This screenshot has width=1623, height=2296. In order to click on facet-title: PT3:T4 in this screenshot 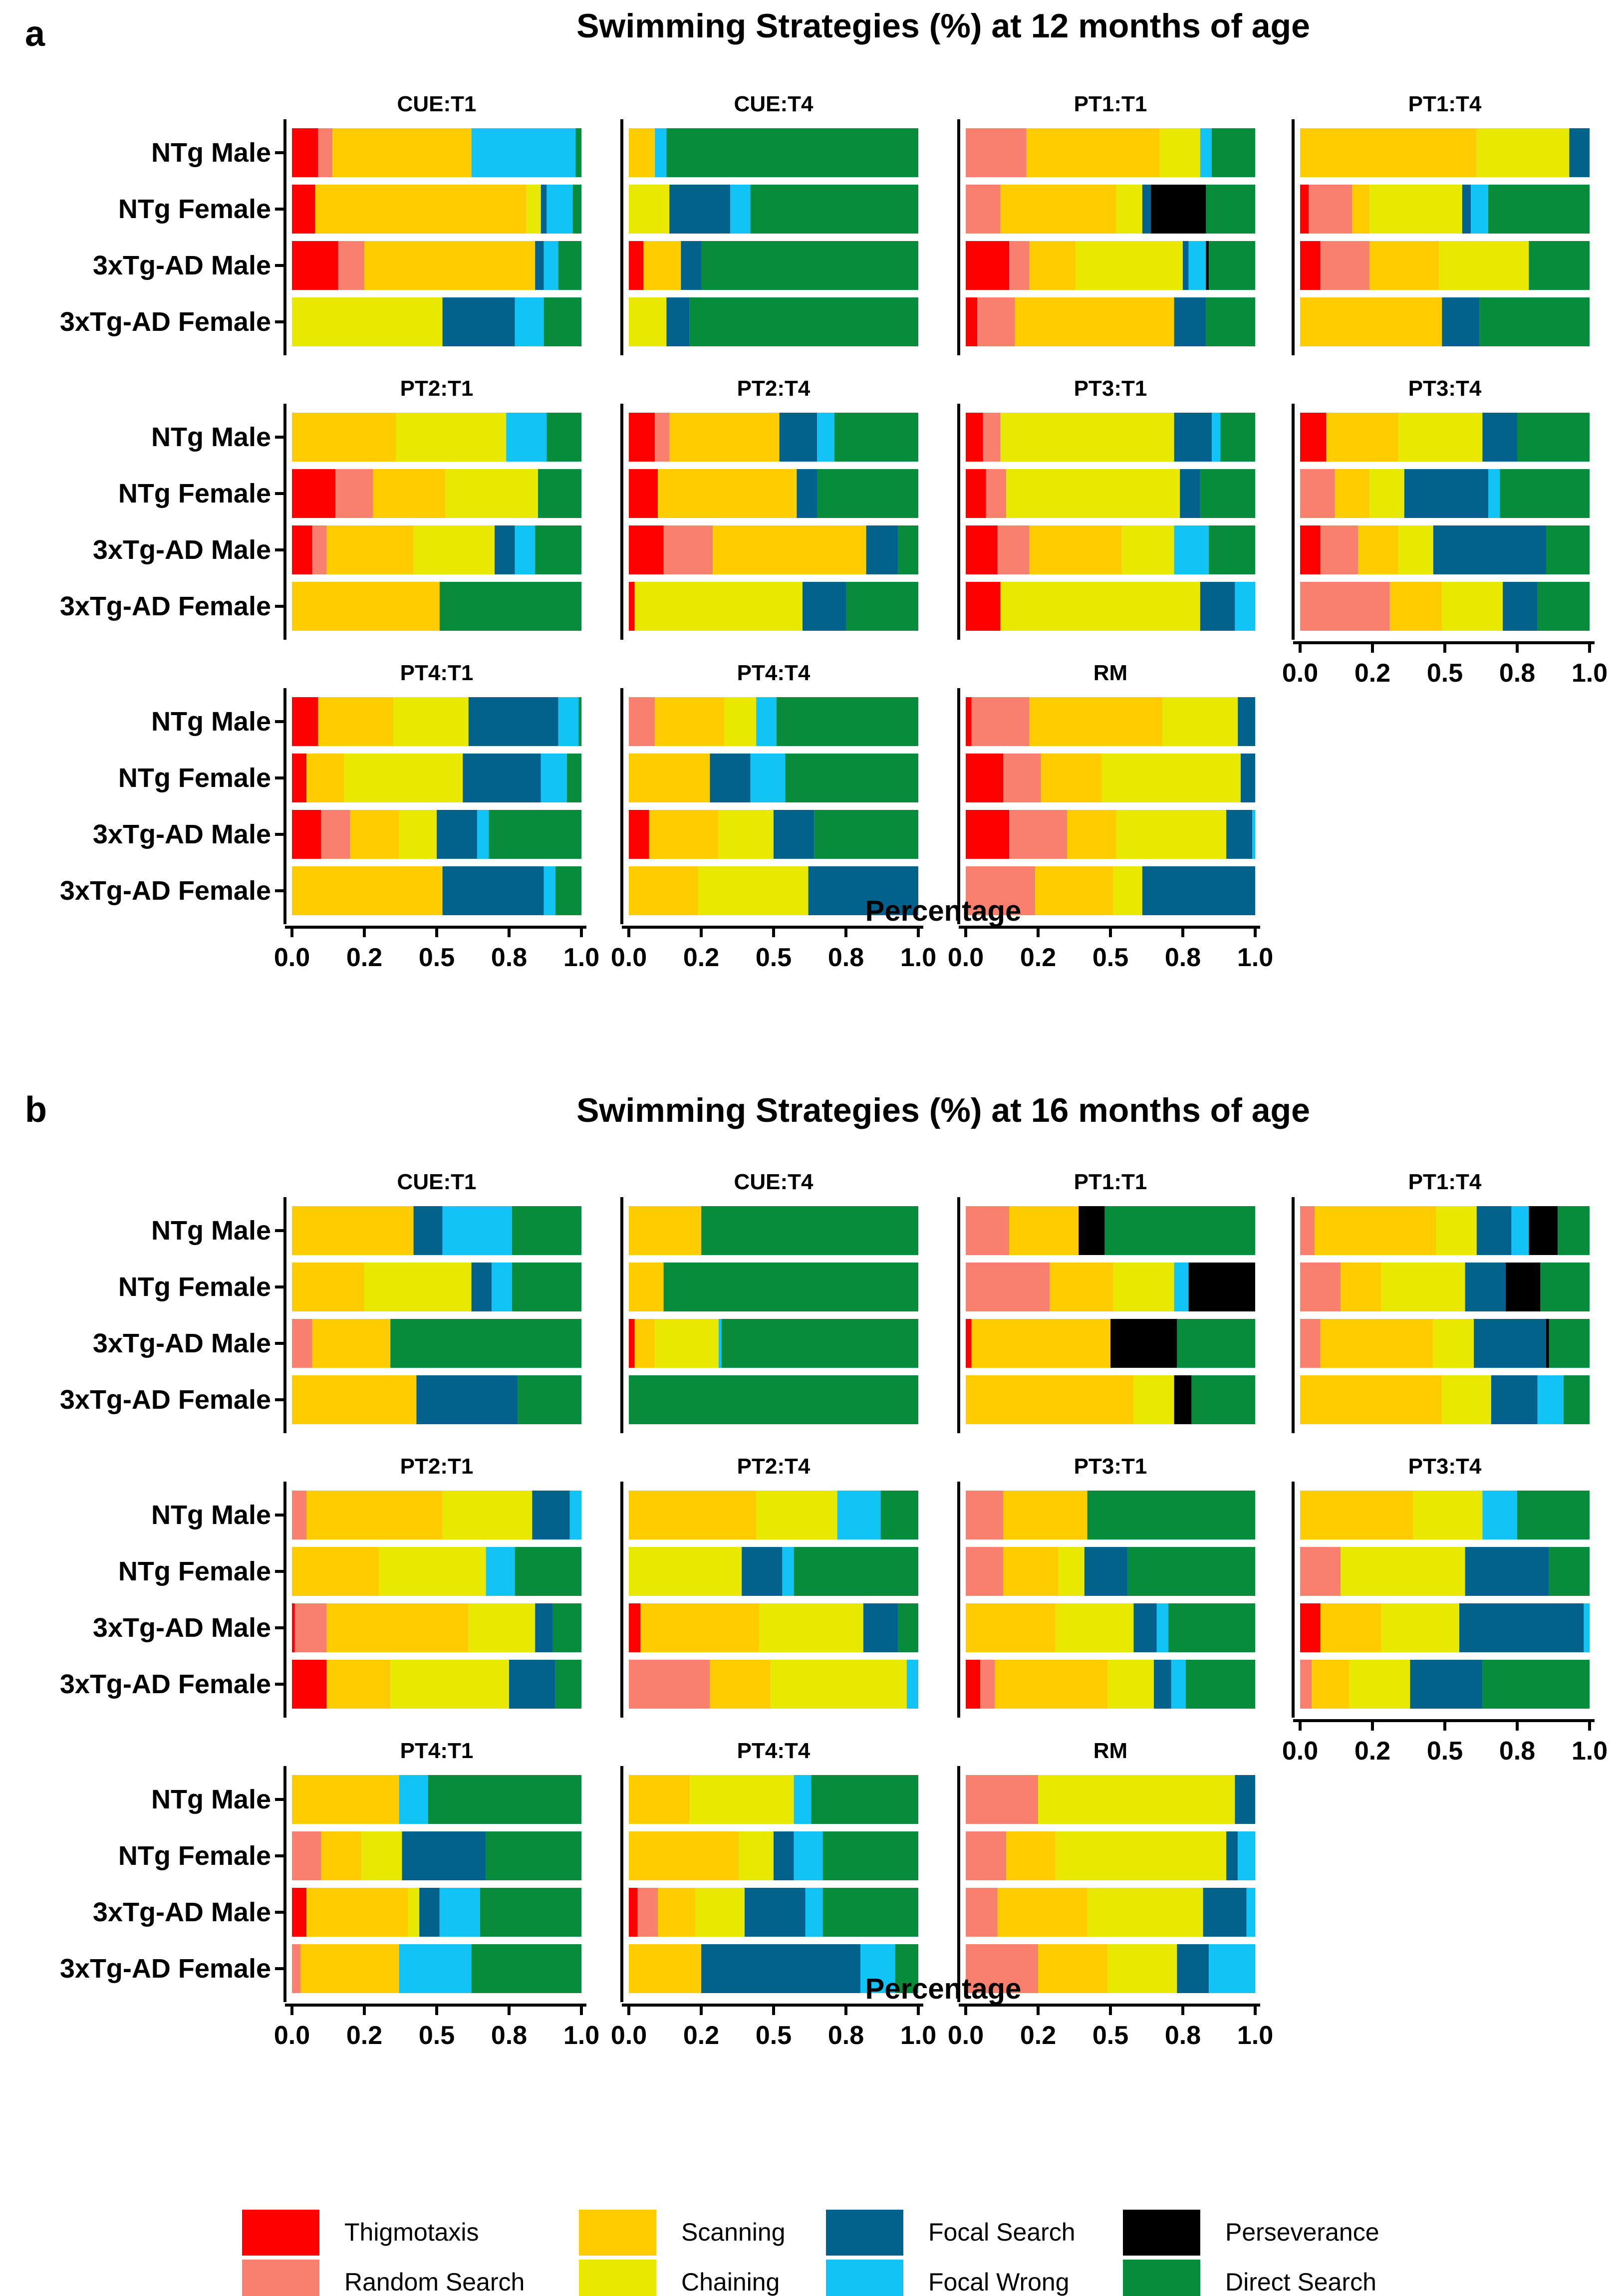, I will do `click(1445, 1466)`.